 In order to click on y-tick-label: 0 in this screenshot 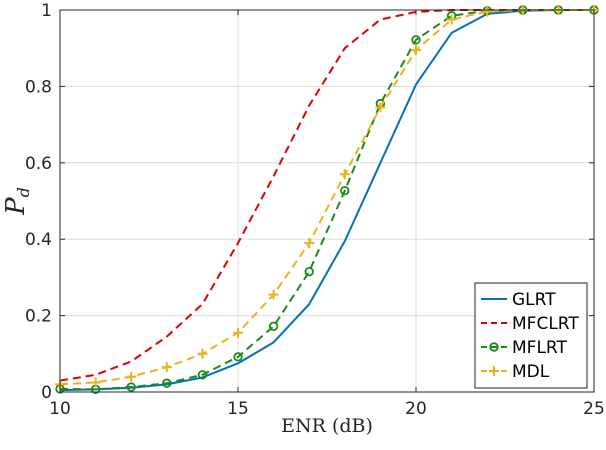, I will do `click(46, 393)`.